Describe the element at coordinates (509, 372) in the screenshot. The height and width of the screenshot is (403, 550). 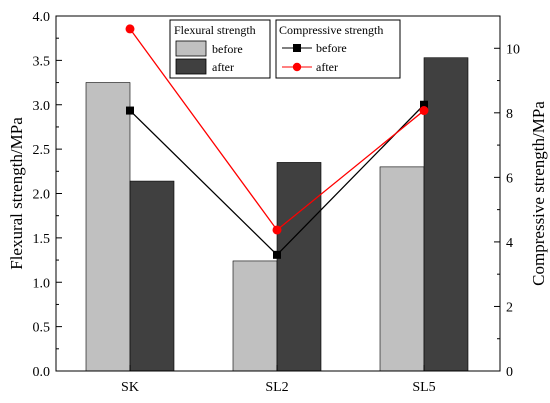
I see `right-tick-label: 0` at that location.